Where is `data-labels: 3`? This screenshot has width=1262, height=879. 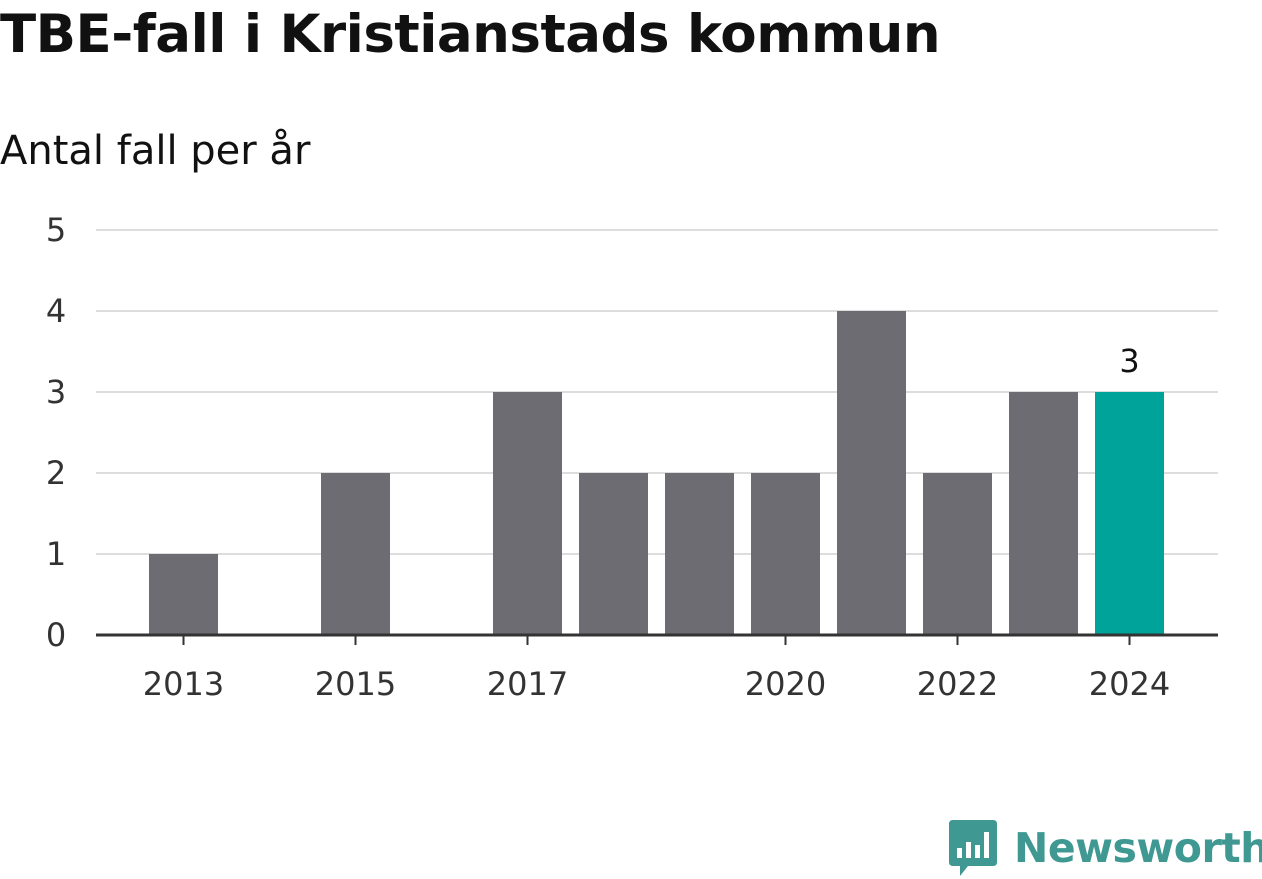
data-labels: 3 is located at coordinates (1129, 361).